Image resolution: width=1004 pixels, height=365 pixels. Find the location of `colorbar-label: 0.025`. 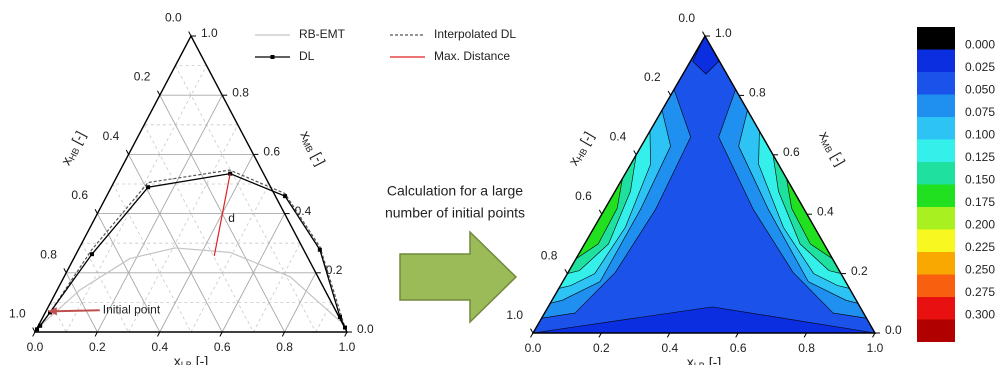

colorbar-label: 0.025 is located at coordinates (980, 67).